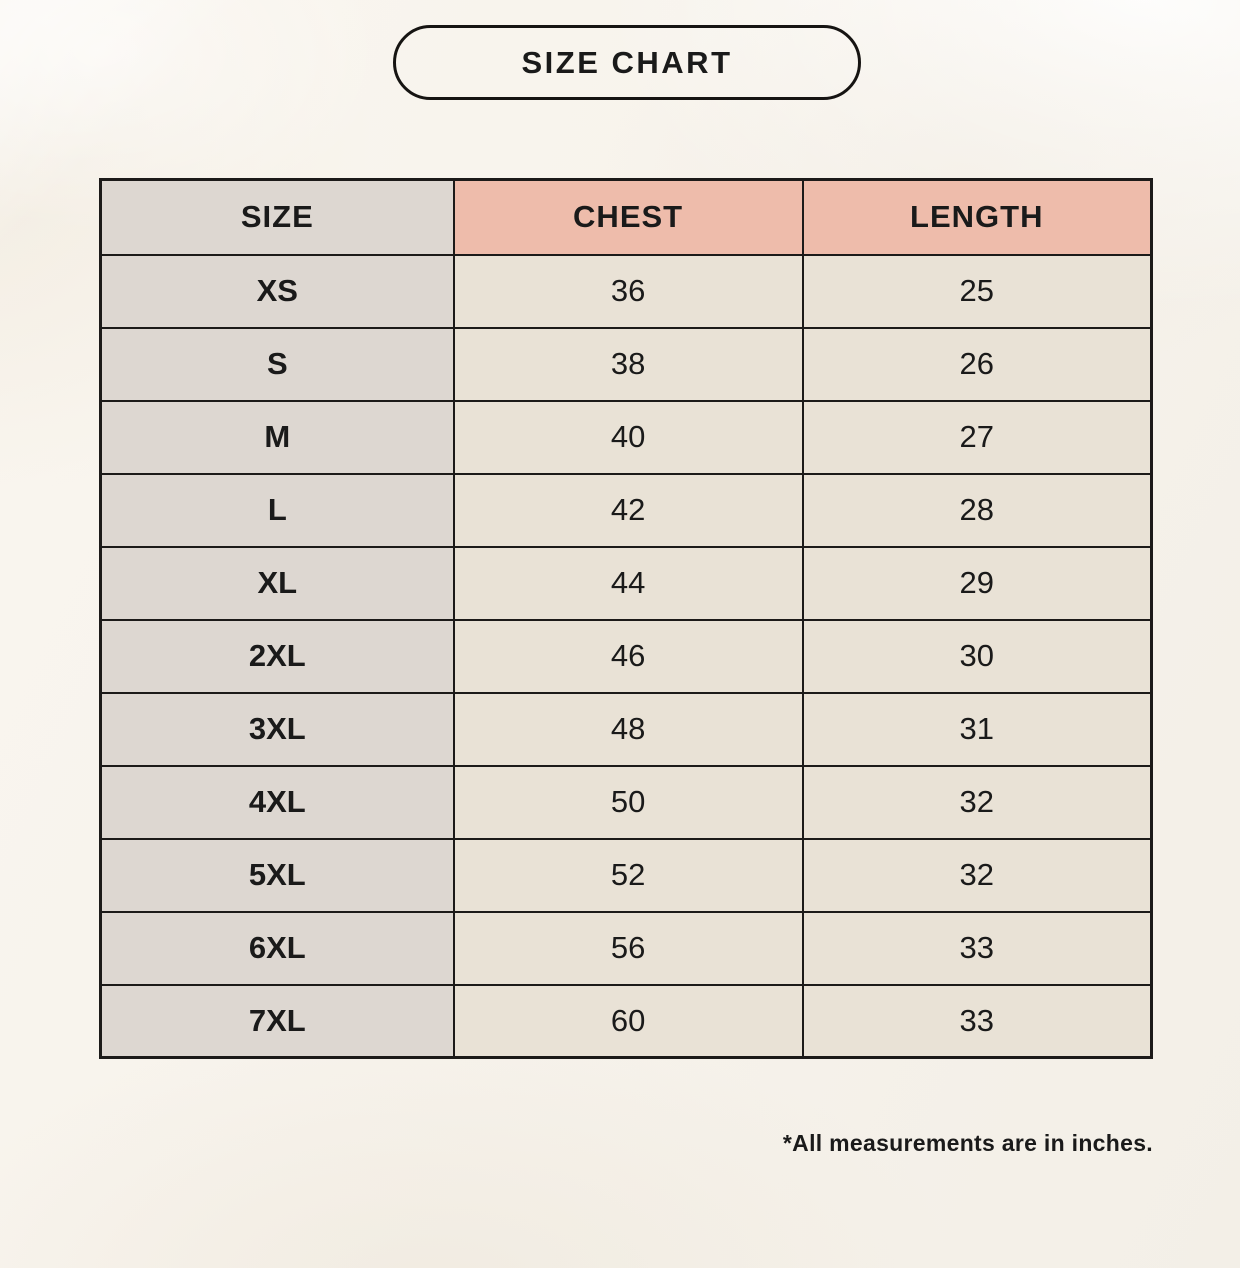  I want to click on table-row: XS 36 25, so click(626, 291).